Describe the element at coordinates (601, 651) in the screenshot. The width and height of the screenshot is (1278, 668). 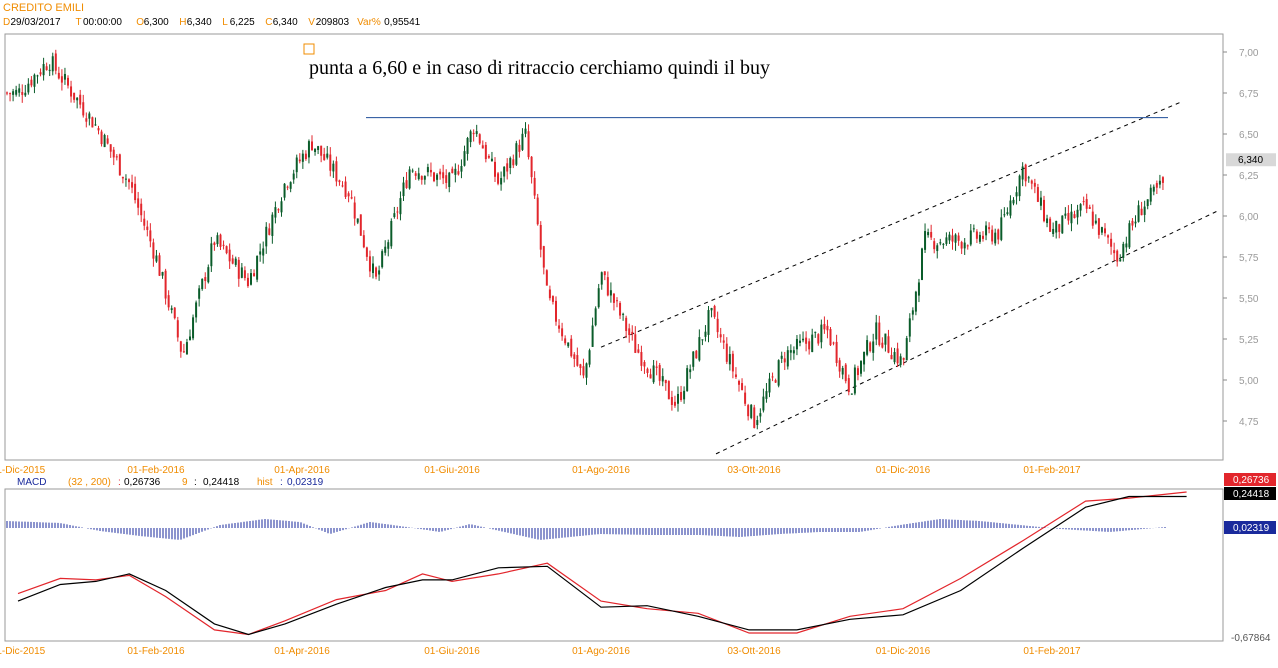
I see `x-tick-label: 01-Ago-2016` at that location.